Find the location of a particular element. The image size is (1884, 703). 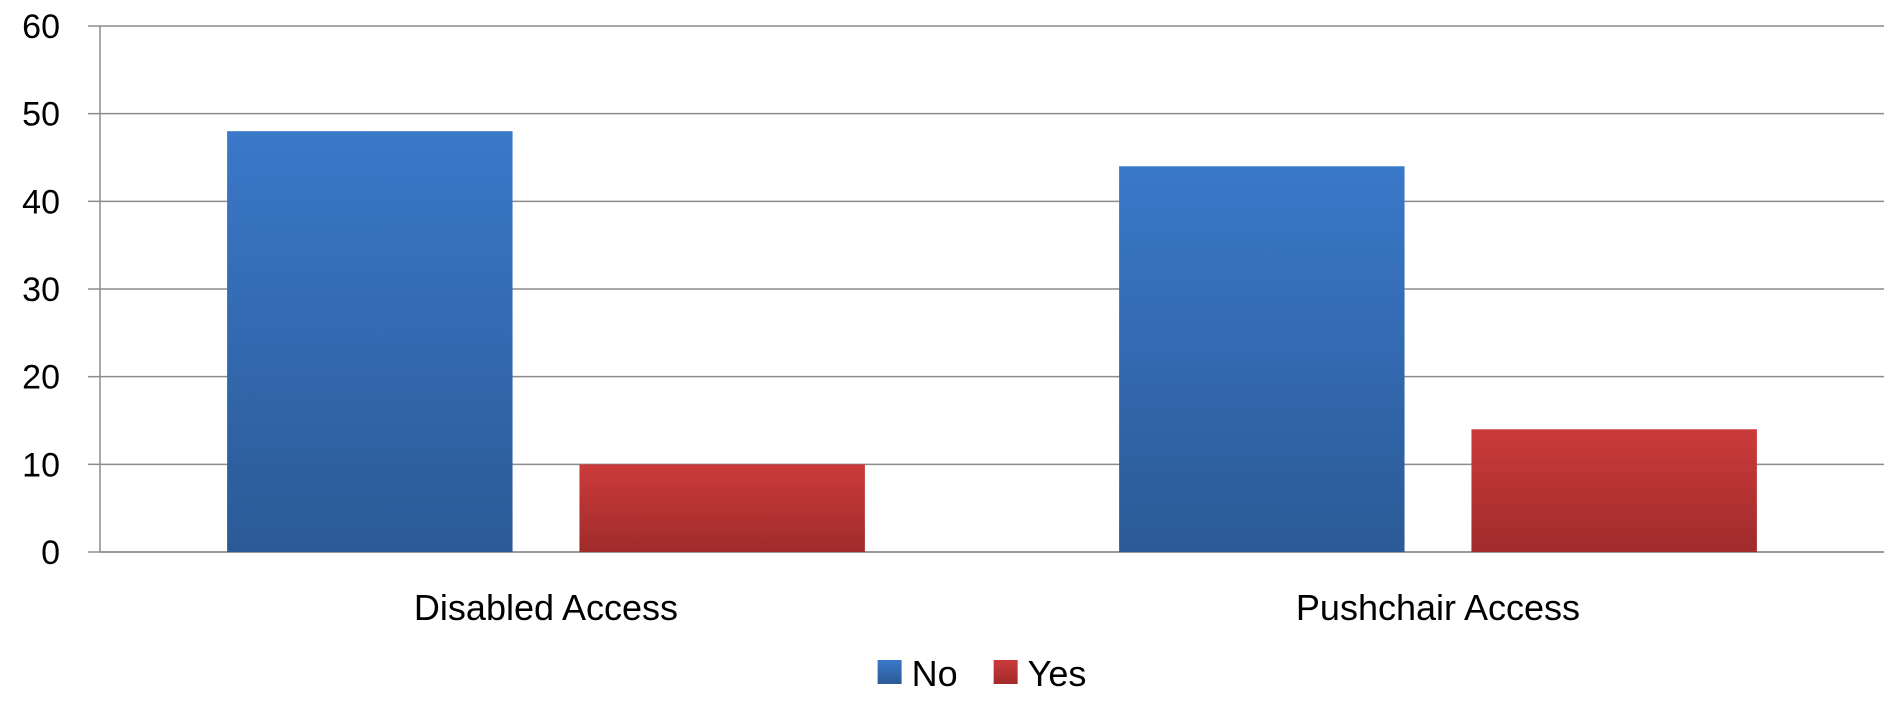

x-category-label: Disabled Access is located at coordinates (546, 607).